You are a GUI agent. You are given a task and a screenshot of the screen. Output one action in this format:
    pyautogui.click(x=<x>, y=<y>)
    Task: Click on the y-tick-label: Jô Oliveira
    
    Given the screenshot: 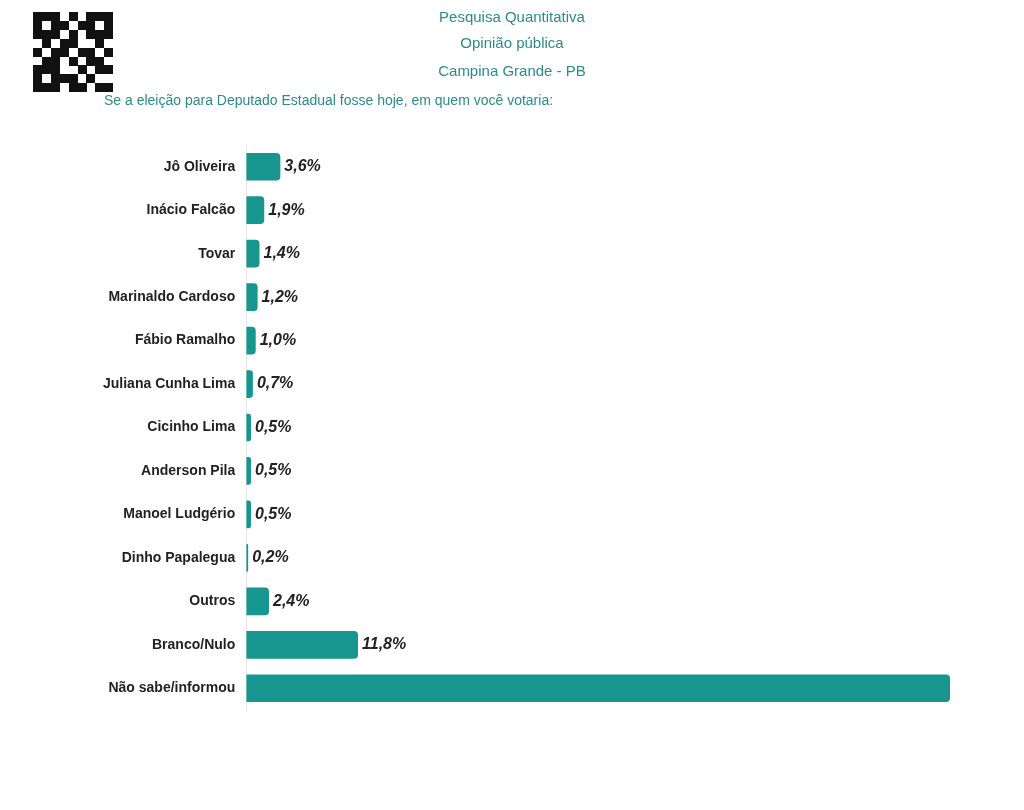 What is the action you would take?
    pyautogui.click(x=199, y=165)
    